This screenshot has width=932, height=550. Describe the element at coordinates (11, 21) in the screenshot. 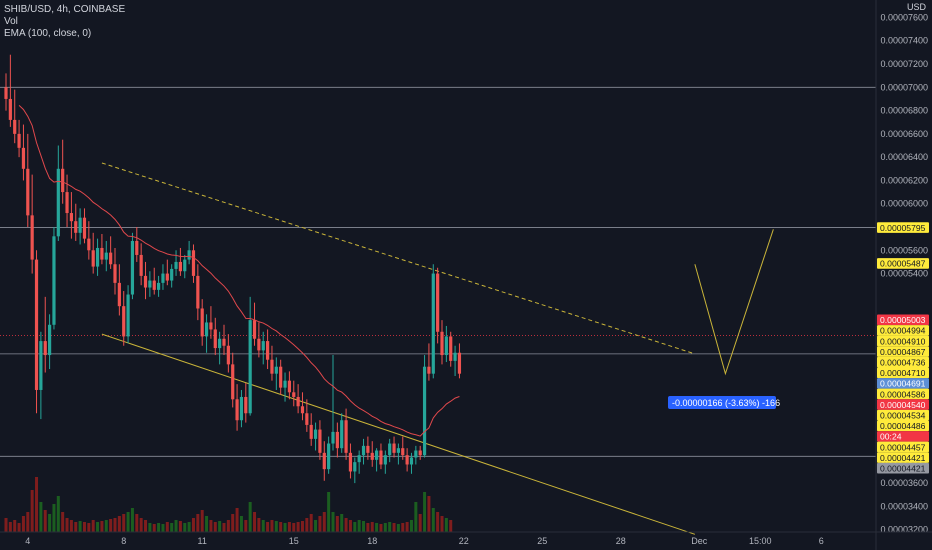

I see `volume-legend: Vol` at that location.